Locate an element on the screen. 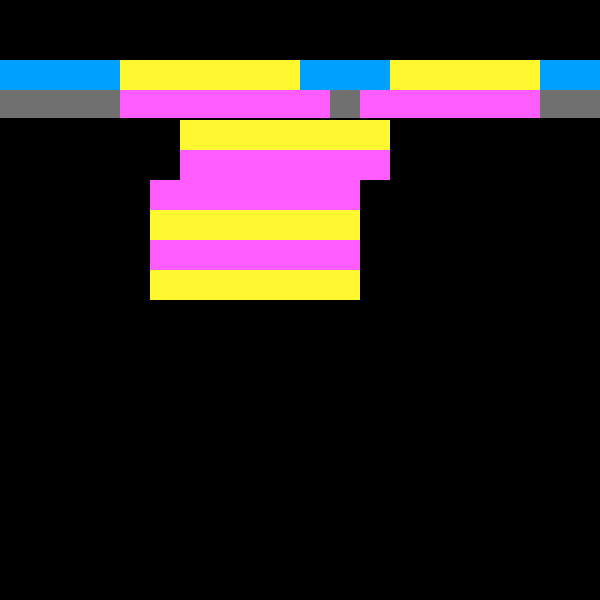  blue-bar-left is located at coordinates (60, 75).